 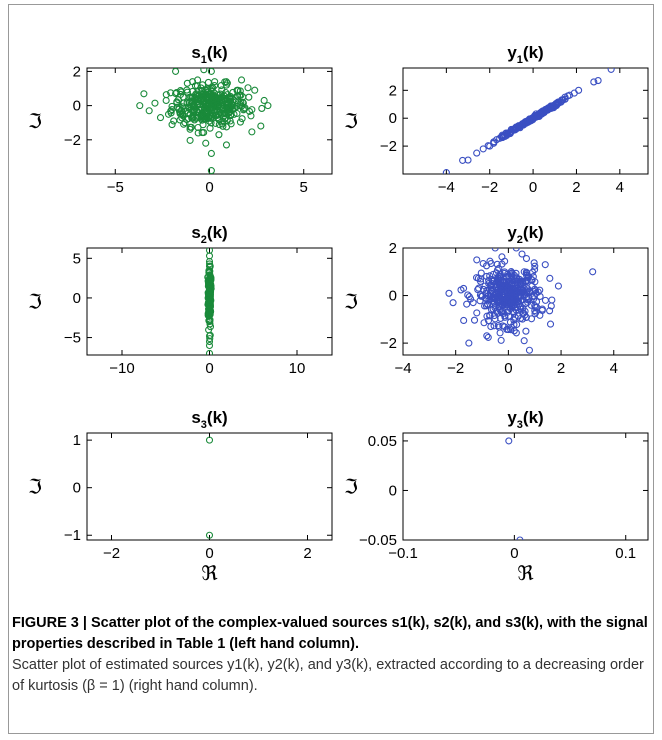 I want to click on x-tick-label: −0.1, so click(x=403, y=553).